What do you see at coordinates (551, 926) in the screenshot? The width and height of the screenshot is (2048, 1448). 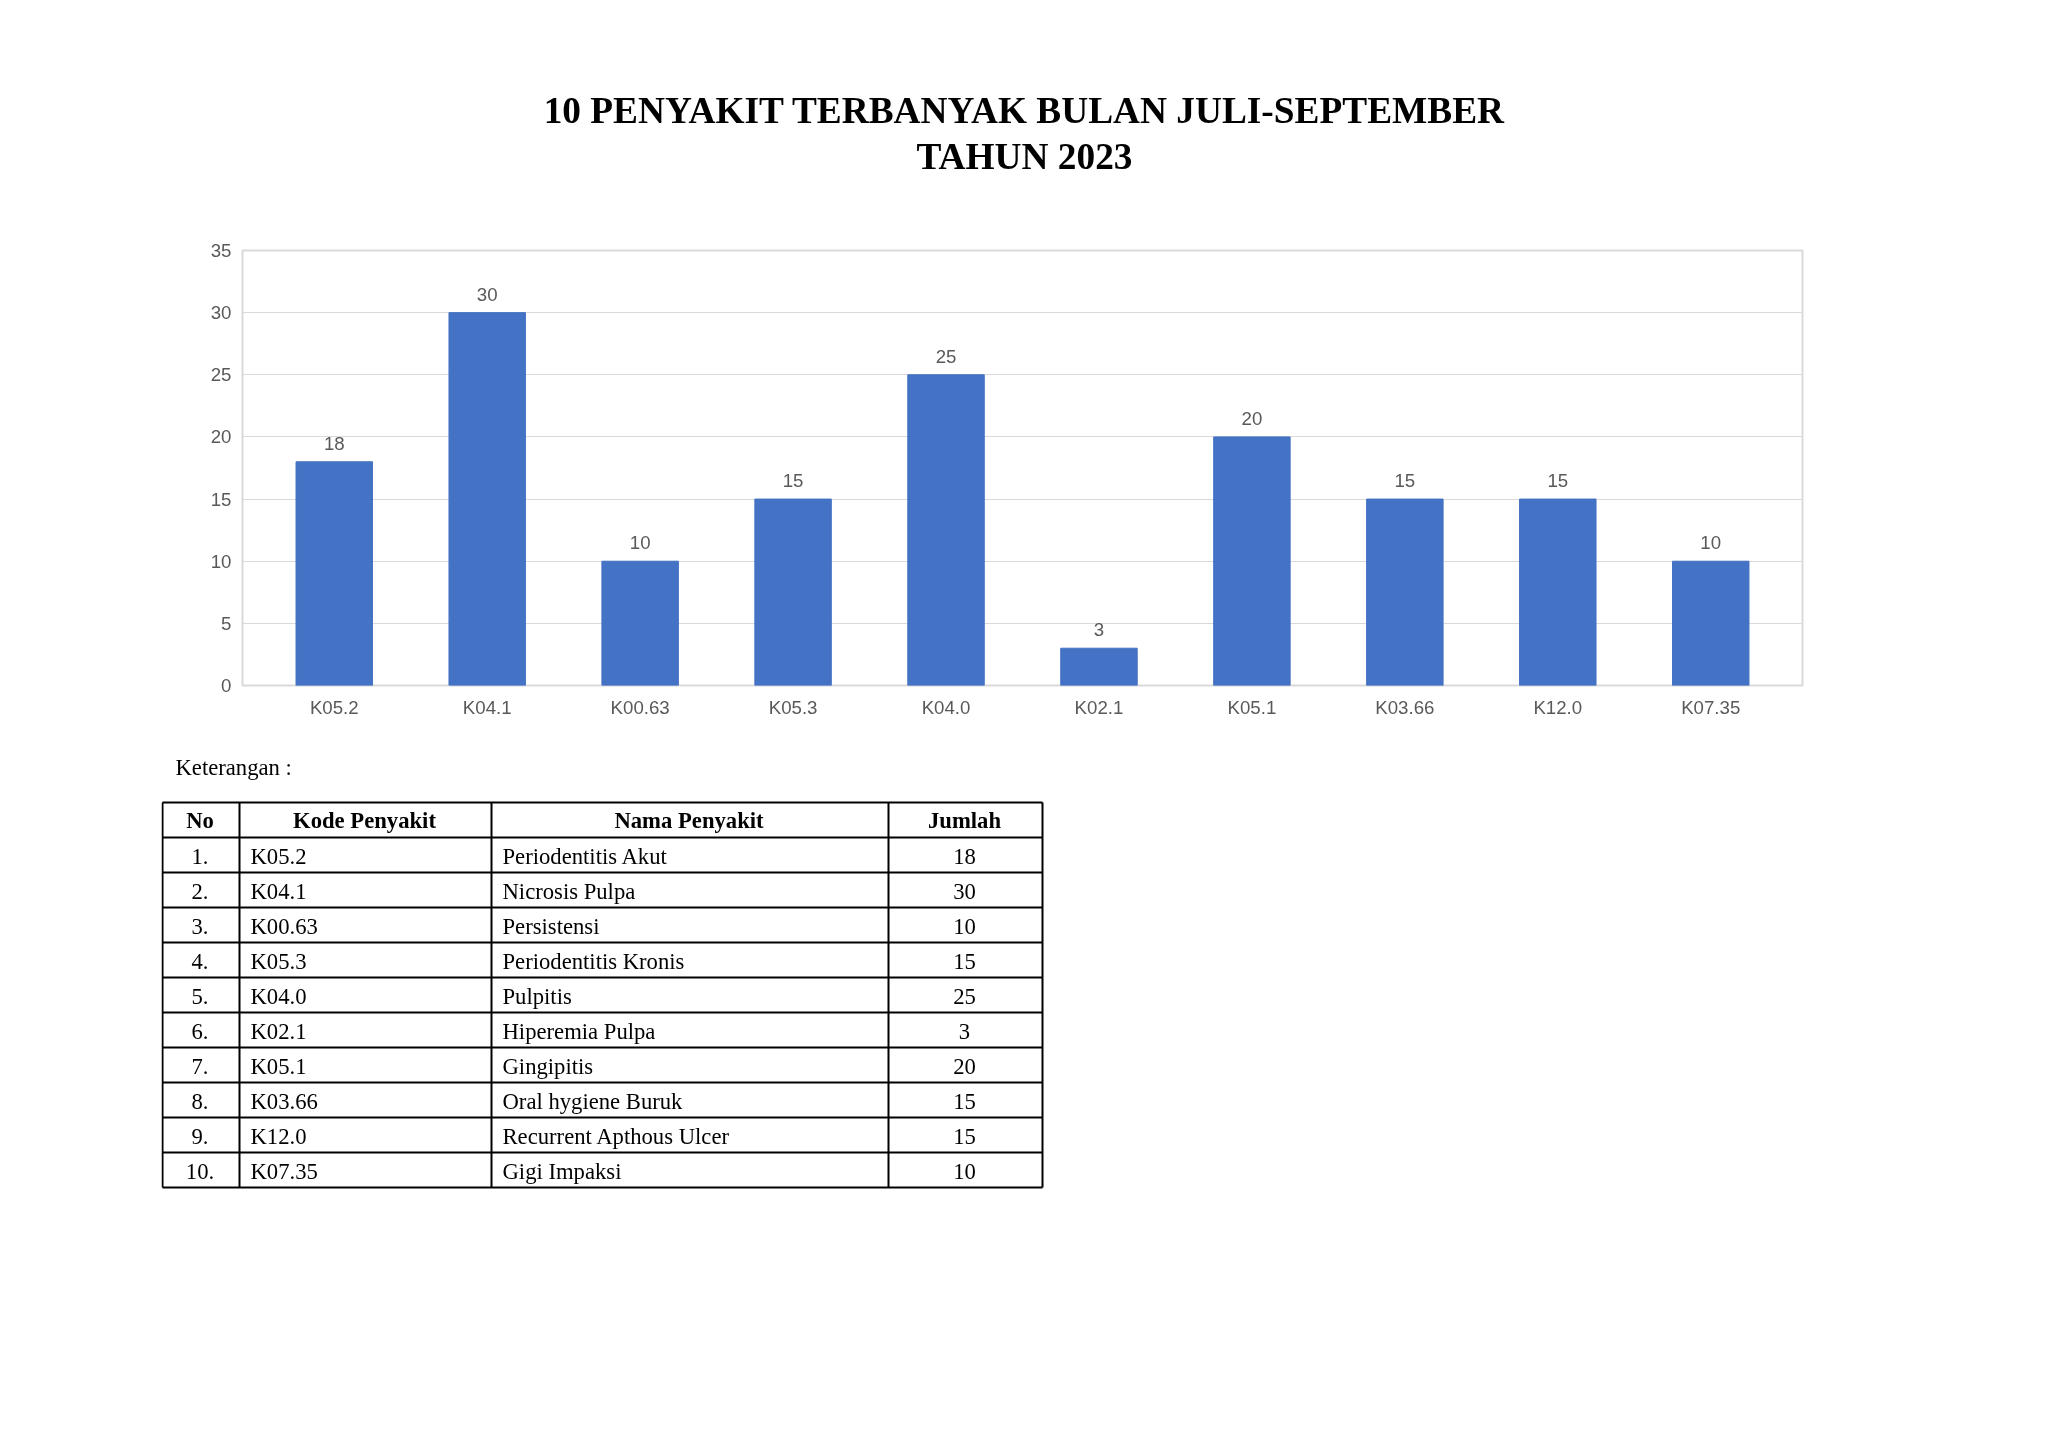 I see `text: Persistensi` at bounding box center [551, 926].